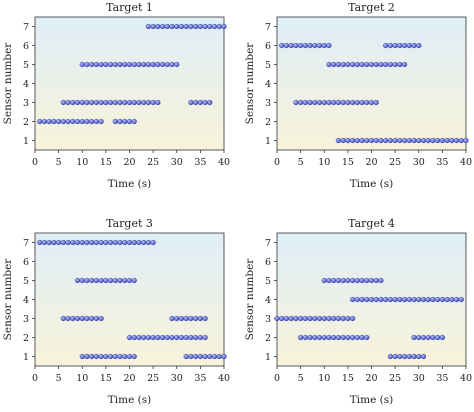 The height and width of the screenshot is (412, 474). I want to click on data-markers, so click(132, 74).